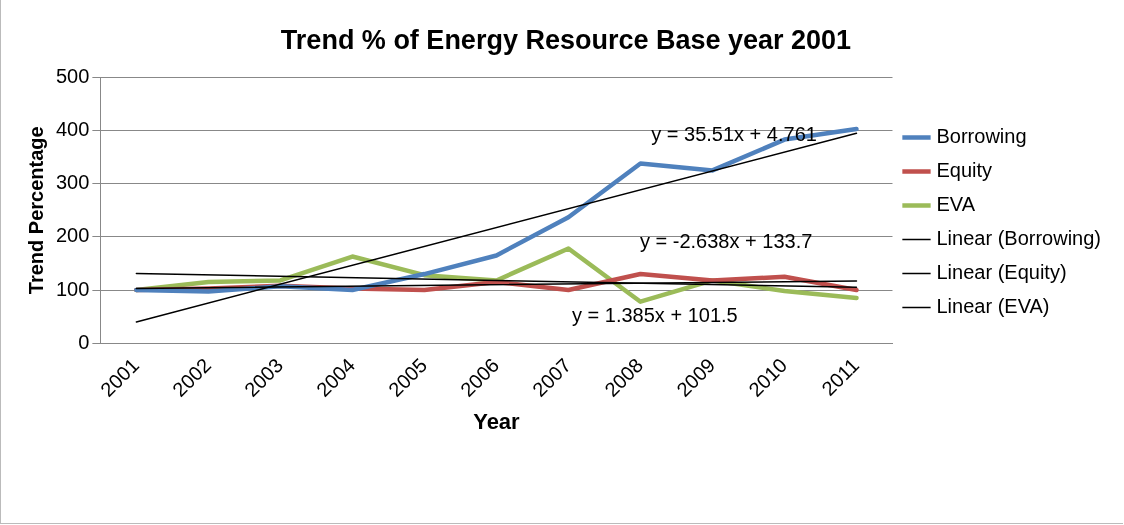 This screenshot has width=1124, height=525. What do you see at coordinates (956, 204) in the screenshot?
I see `legend-label: EVA` at bounding box center [956, 204].